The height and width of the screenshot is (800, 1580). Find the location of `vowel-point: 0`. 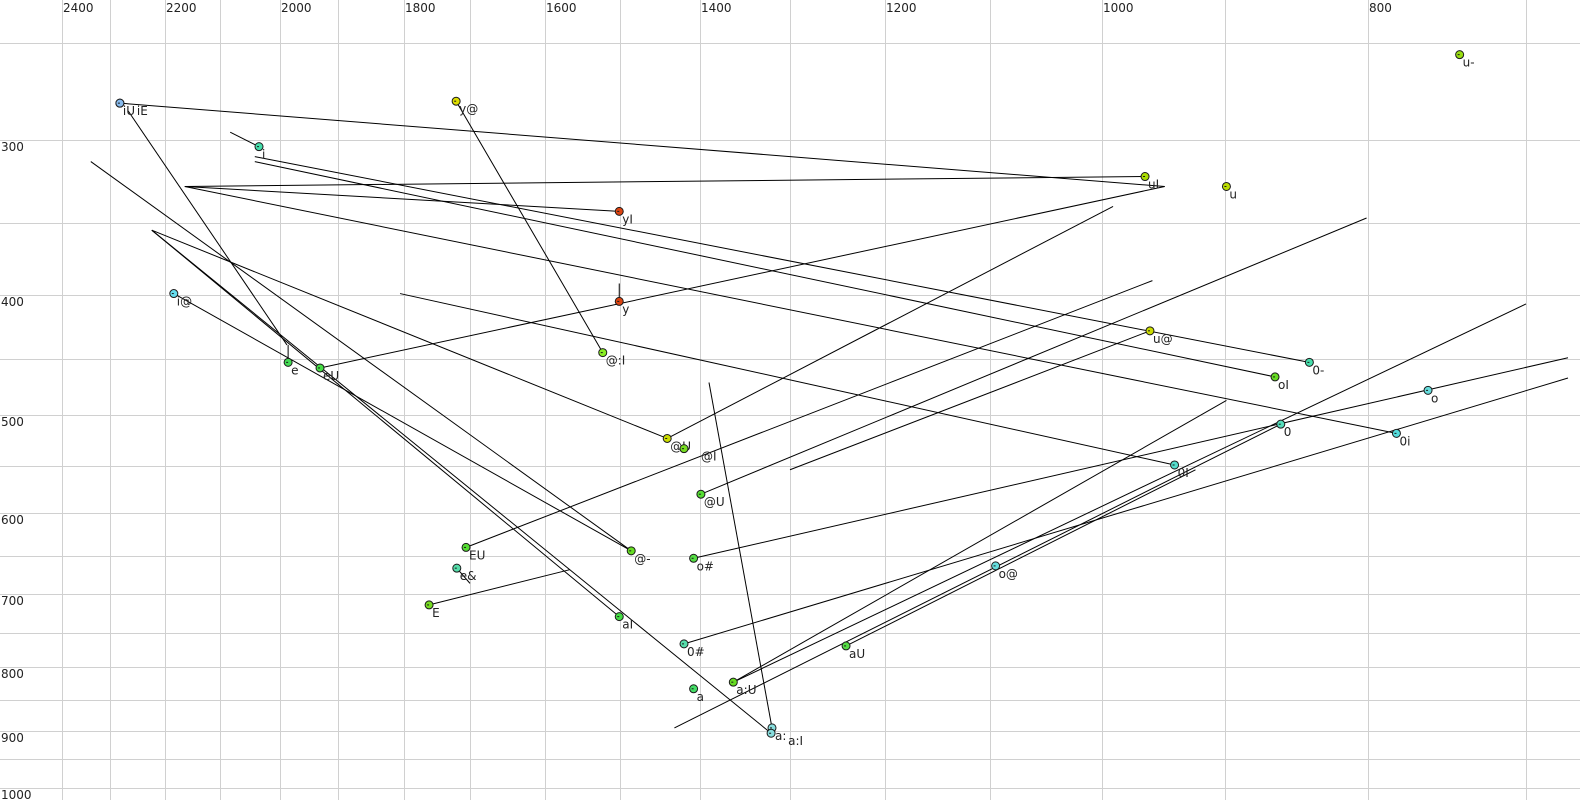

vowel-point: 0 is located at coordinates (1284, 429).